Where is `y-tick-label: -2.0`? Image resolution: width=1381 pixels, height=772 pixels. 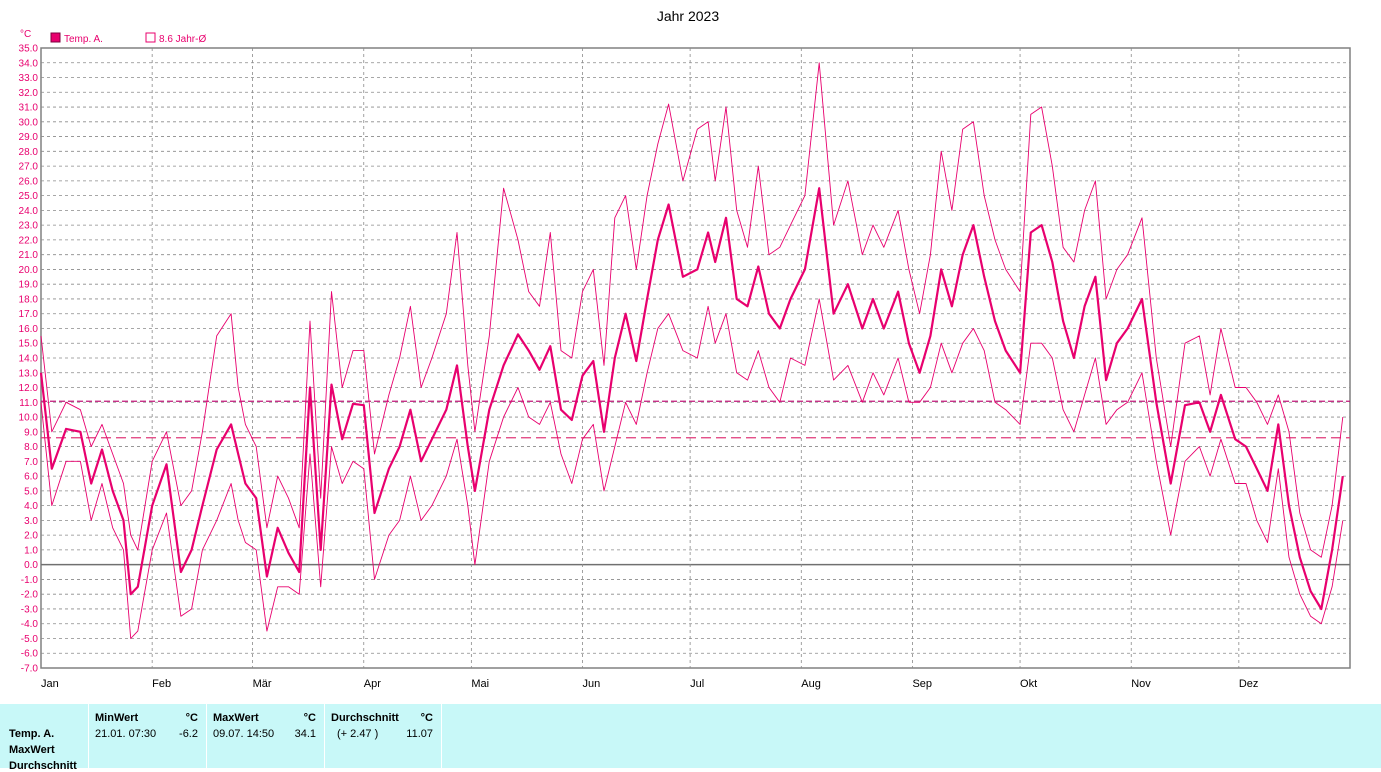
y-tick-label: -2.0 is located at coordinates (30, 595).